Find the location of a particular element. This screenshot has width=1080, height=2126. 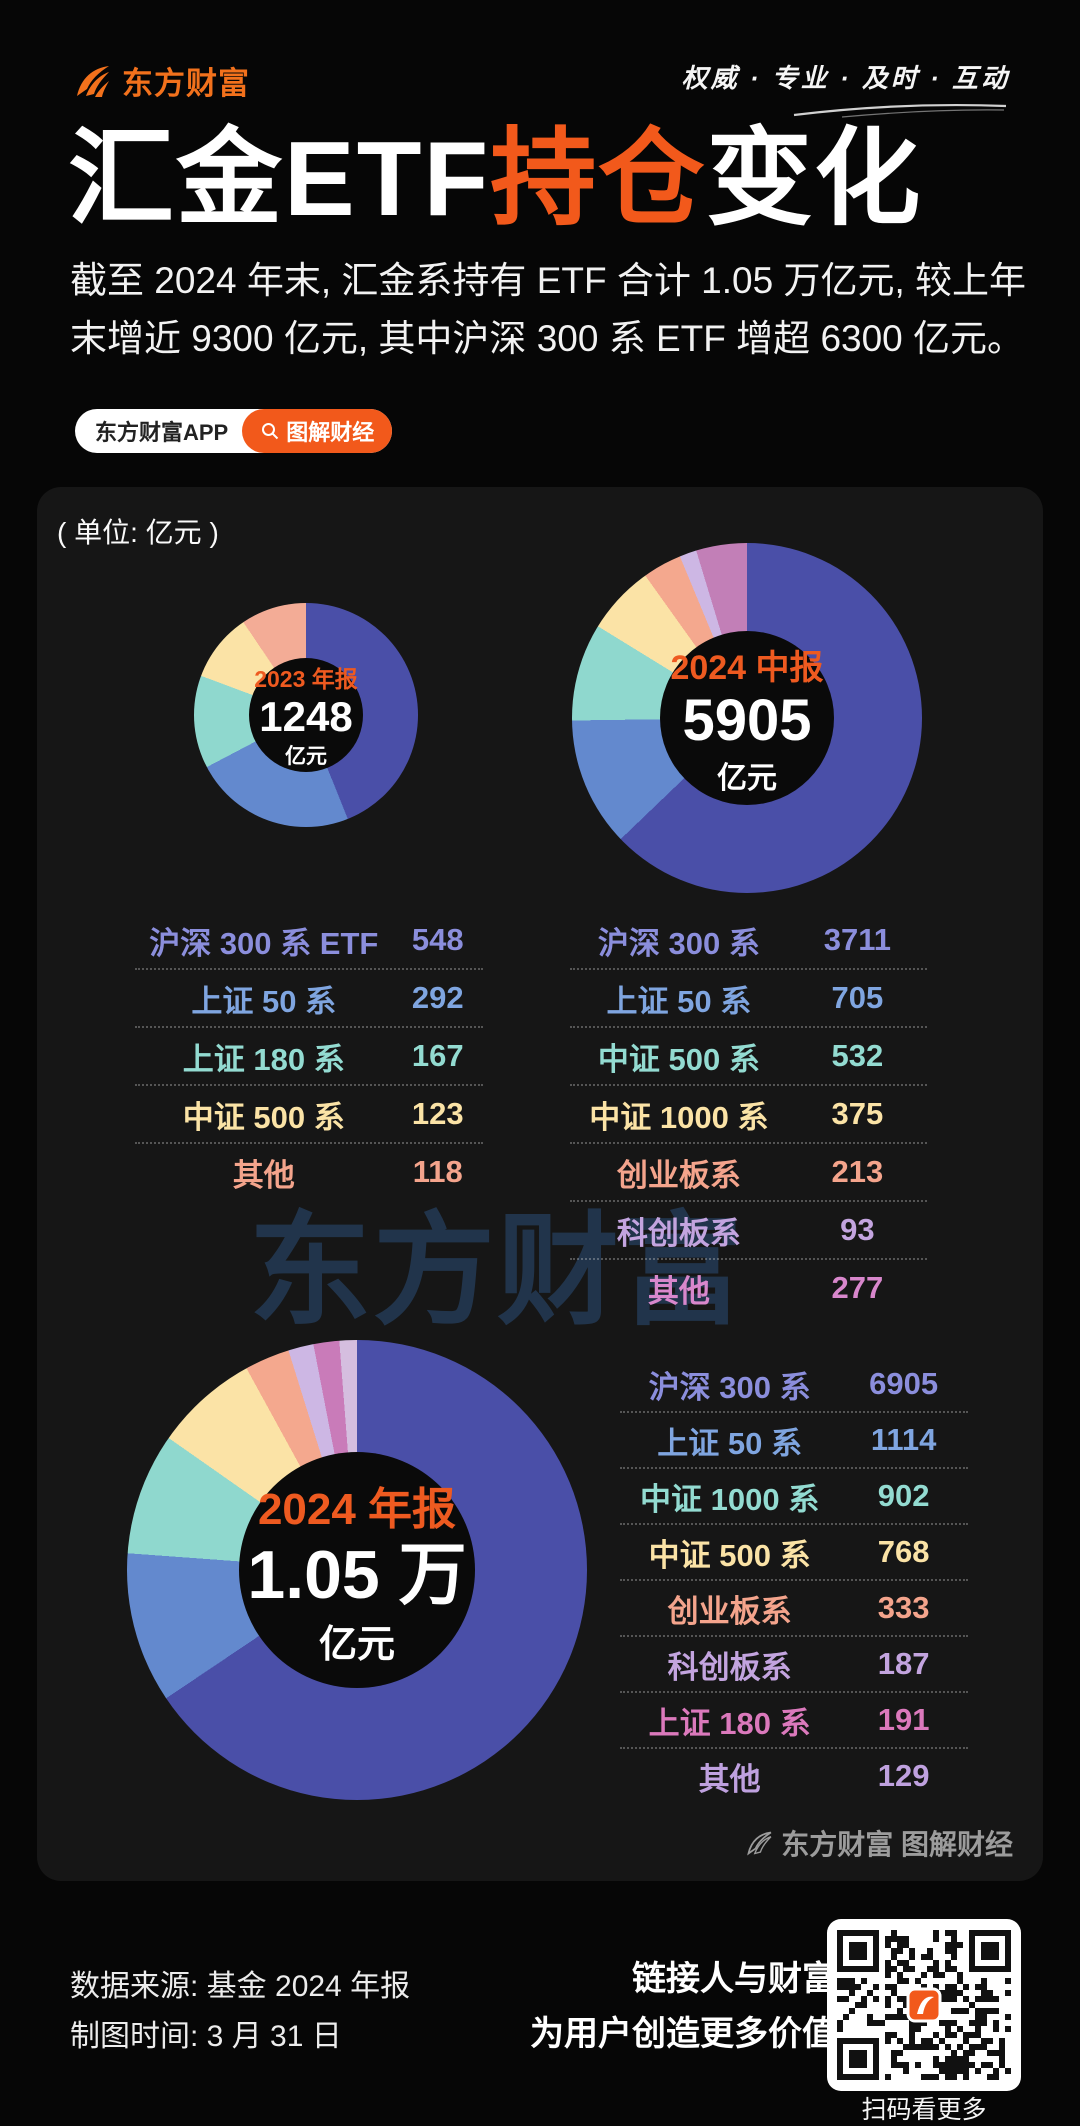

series-value: 292 is located at coordinates (437, 997).